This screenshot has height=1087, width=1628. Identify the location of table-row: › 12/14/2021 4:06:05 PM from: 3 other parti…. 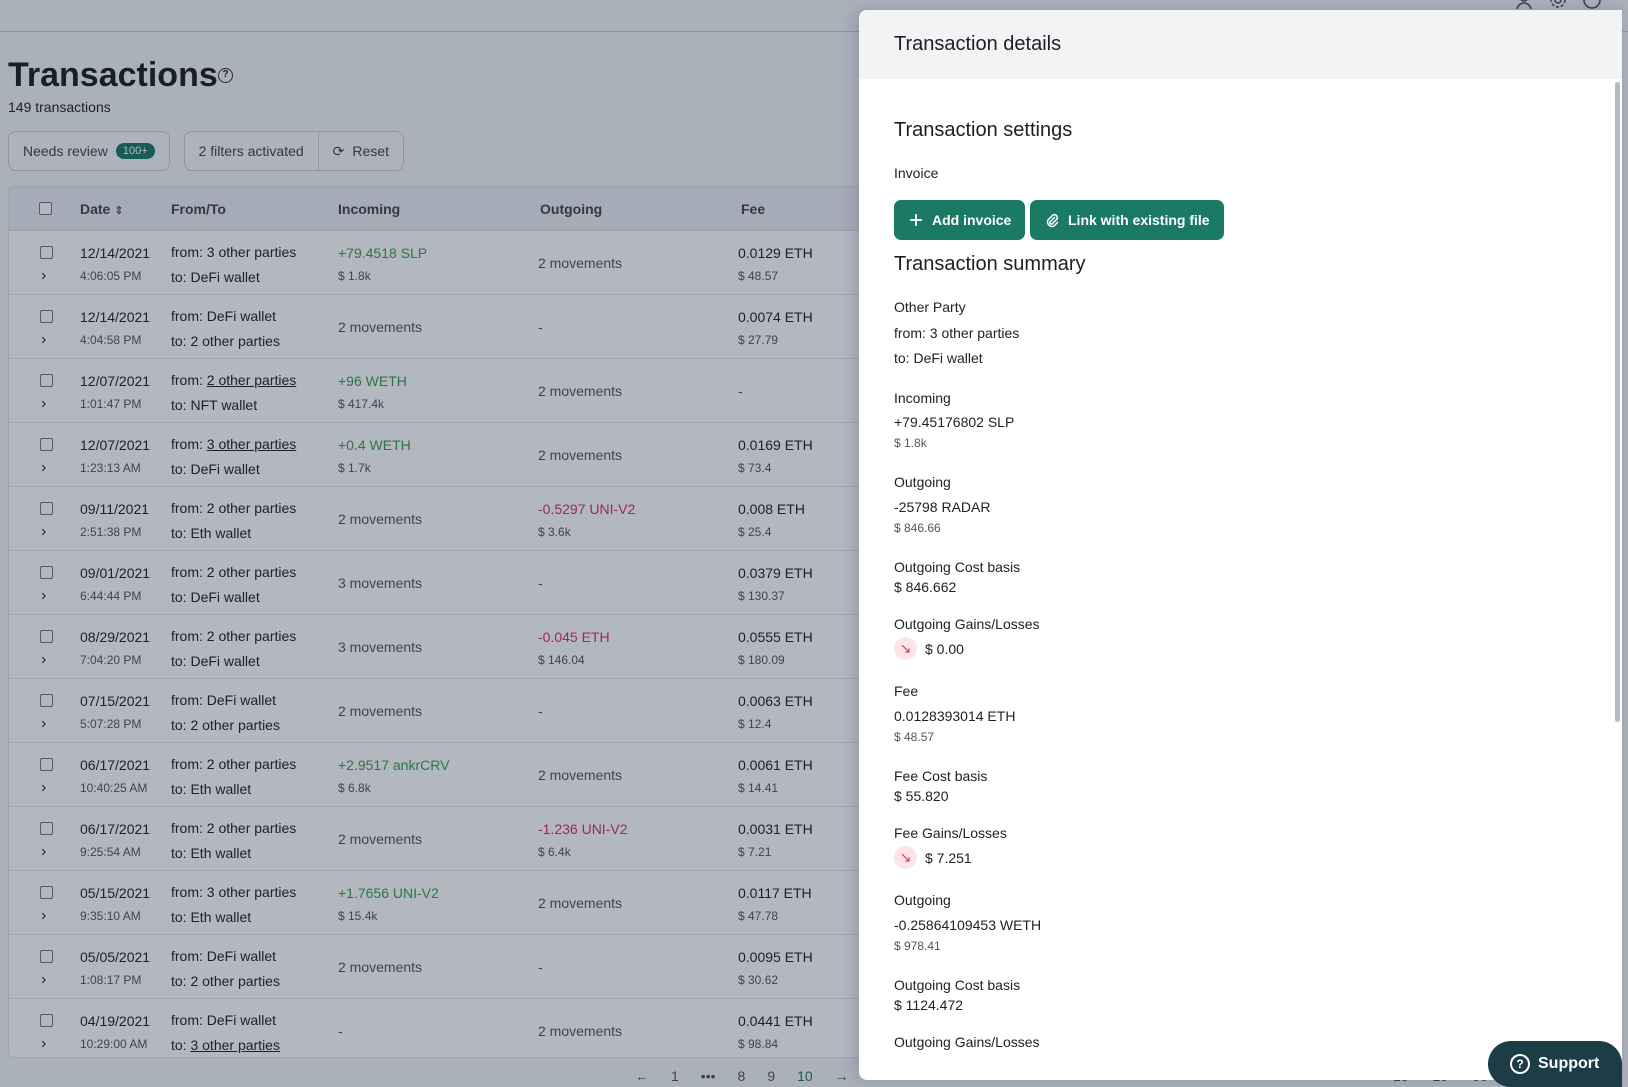
(448, 263).